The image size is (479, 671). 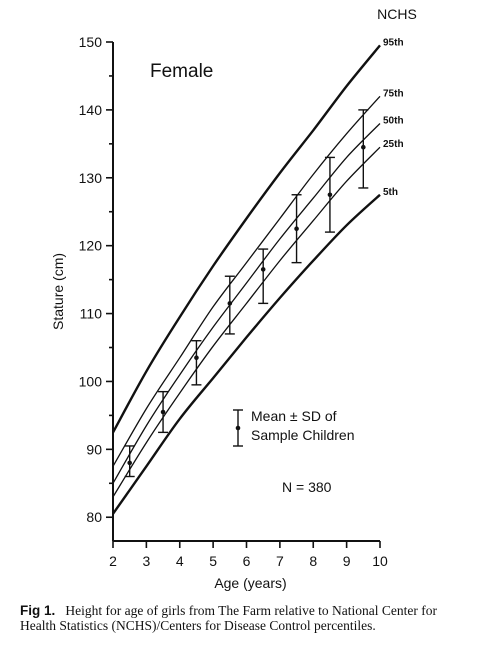 What do you see at coordinates (390, 192) in the screenshot?
I see `percentile-label-5th: 5th` at bounding box center [390, 192].